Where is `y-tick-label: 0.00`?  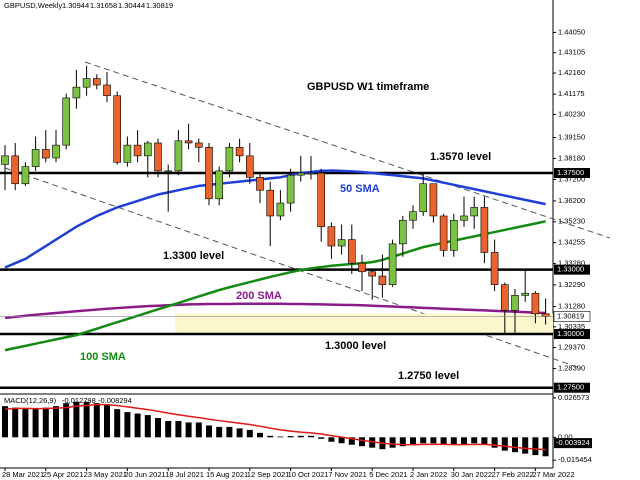
y-tick-label: 0.00 is located at coordinates (565, 436).